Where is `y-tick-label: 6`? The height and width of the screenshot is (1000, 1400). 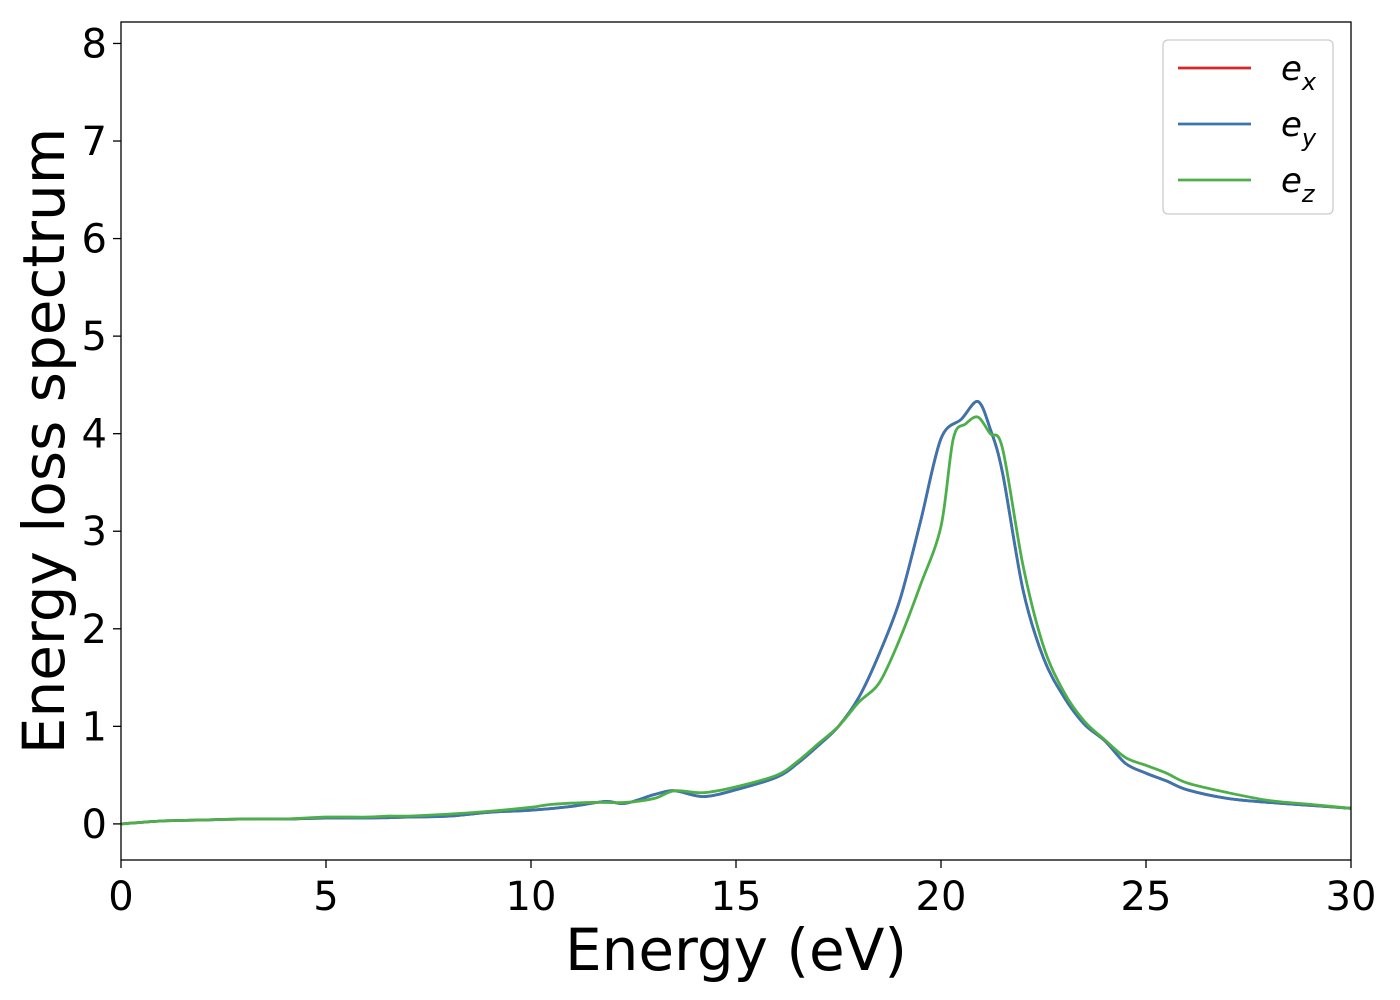
y-tick-label: 6 is located at coordinates (94, 240).